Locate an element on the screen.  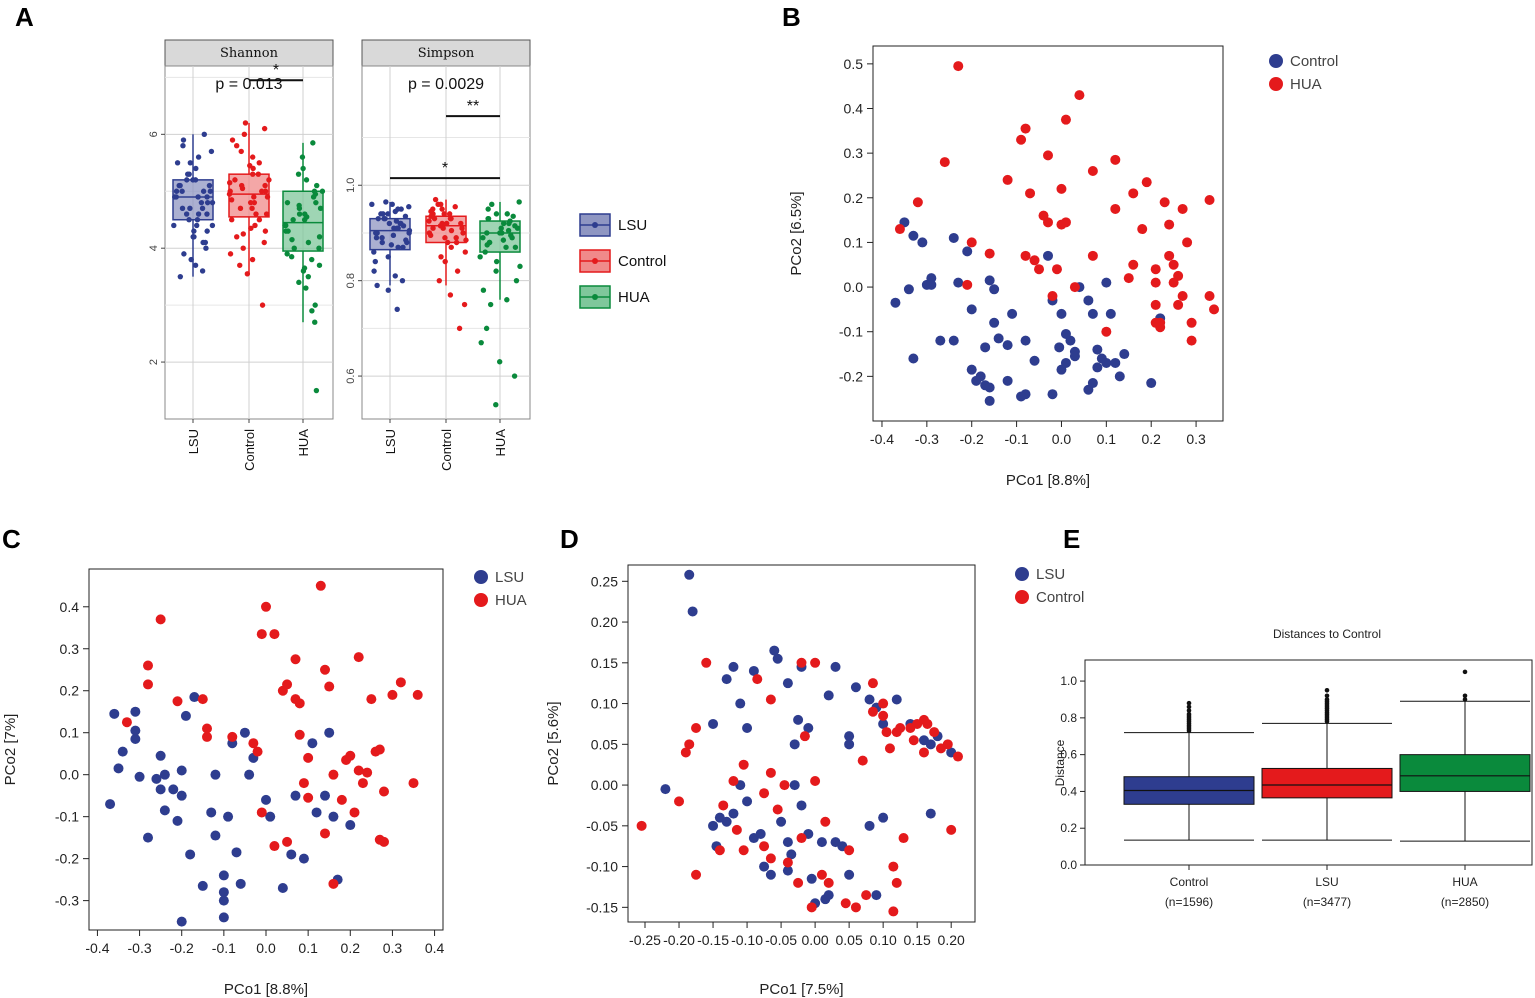
x-tick-label: HUA is located at coordinates (500, 443).